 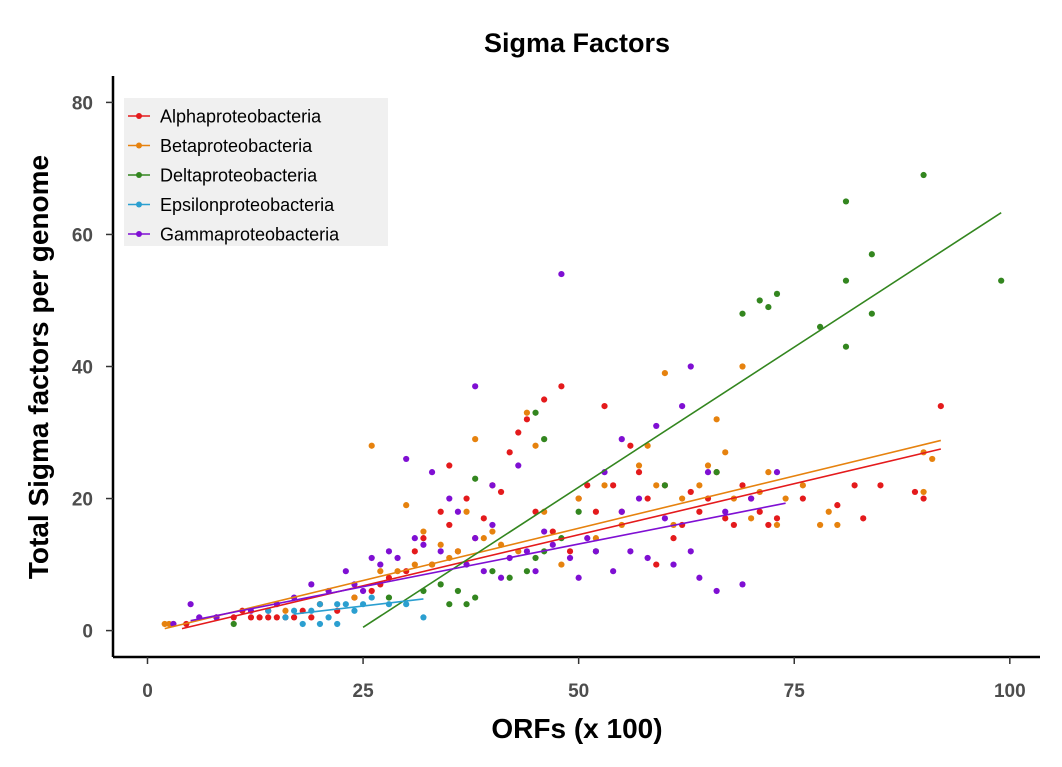 I want to click on legend-label: Deltaproteobacteria, so click(x=239, y=176).